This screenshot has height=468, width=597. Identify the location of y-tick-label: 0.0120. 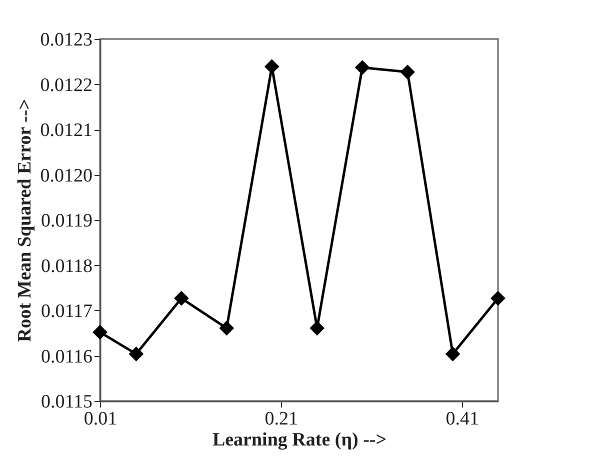
(66, 175).